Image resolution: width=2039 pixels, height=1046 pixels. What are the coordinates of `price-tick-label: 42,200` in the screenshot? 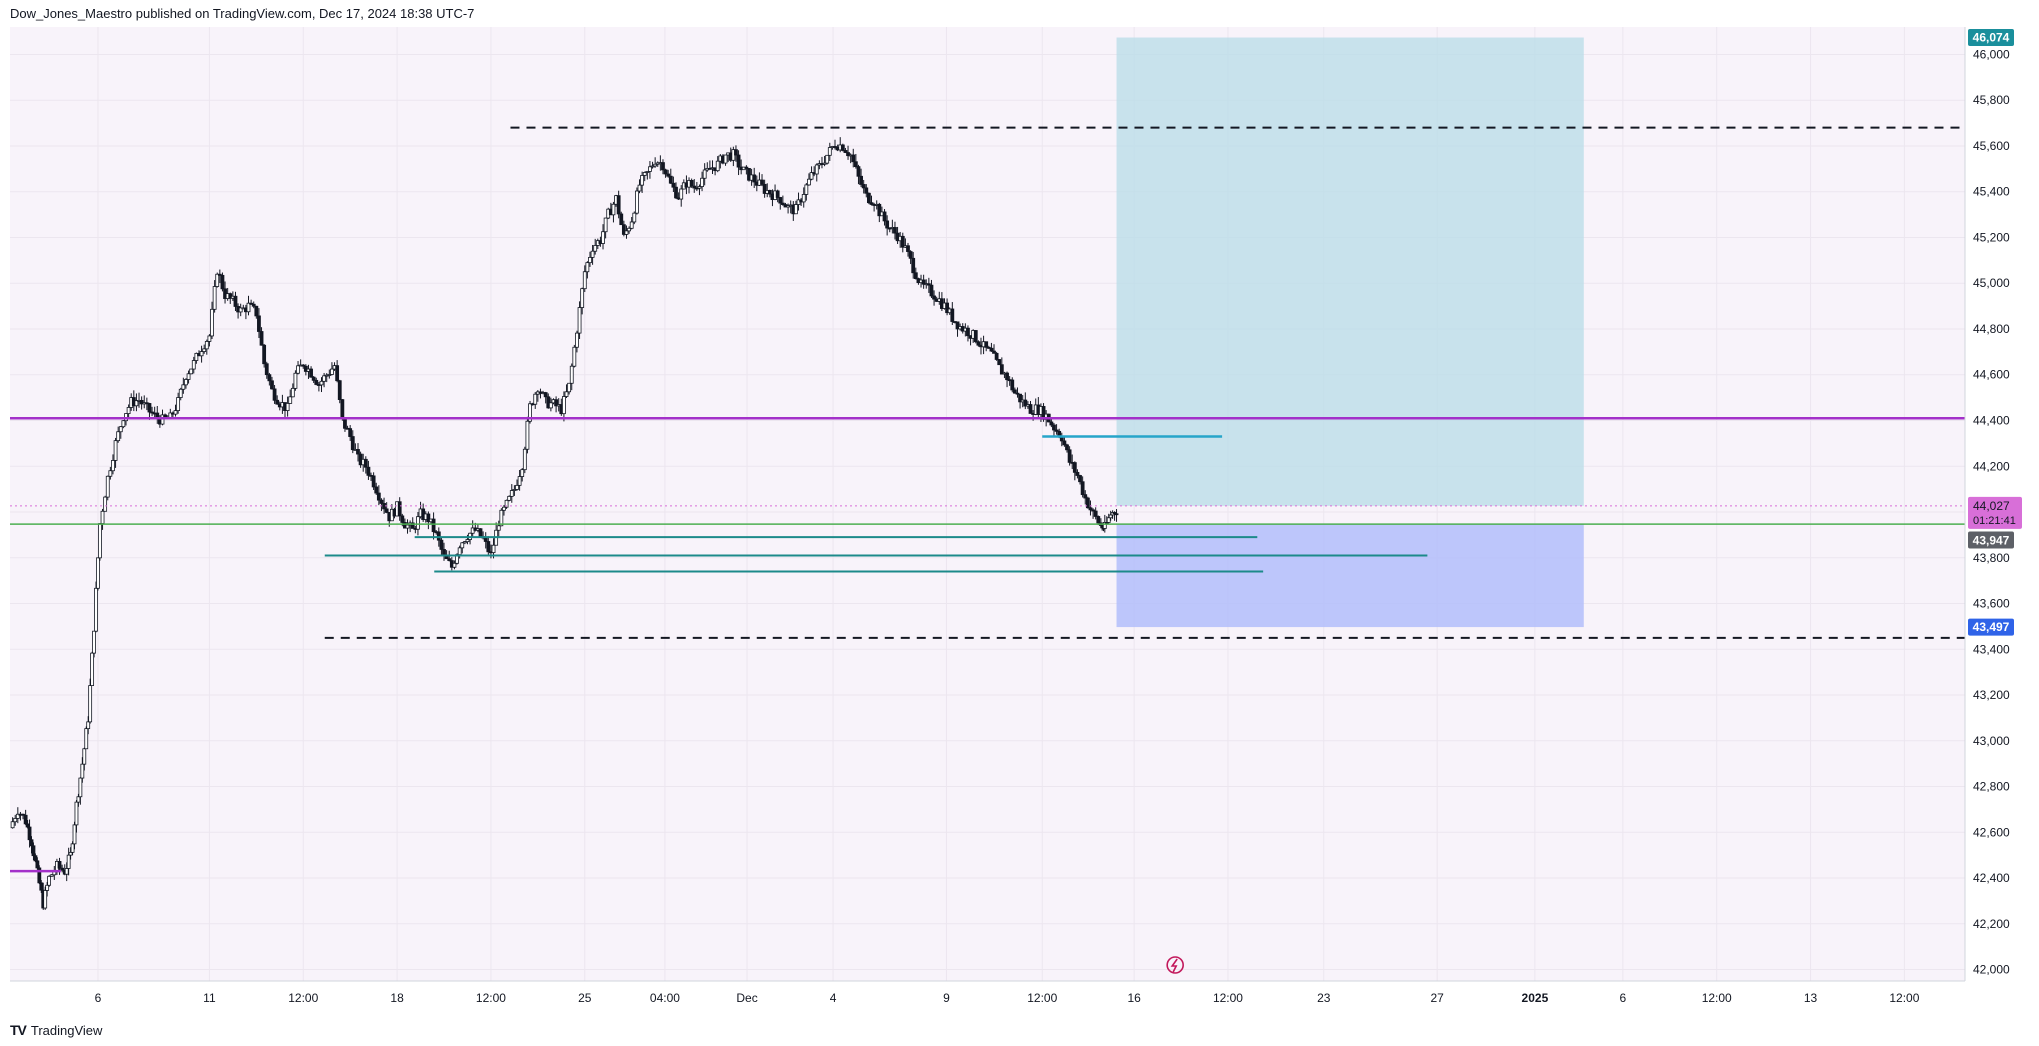 It's located at (1991, 924).